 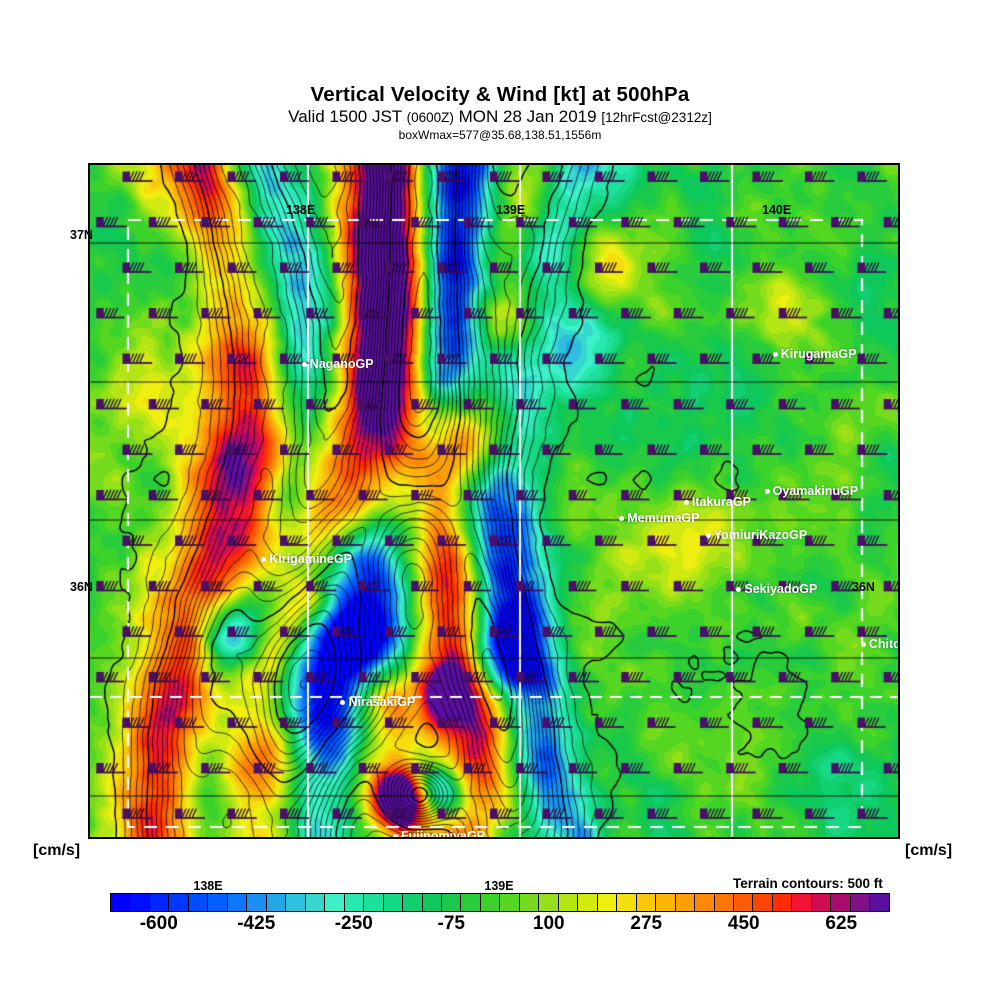 I want to click on units-left: [cm/s], so click(x=57, y=850).